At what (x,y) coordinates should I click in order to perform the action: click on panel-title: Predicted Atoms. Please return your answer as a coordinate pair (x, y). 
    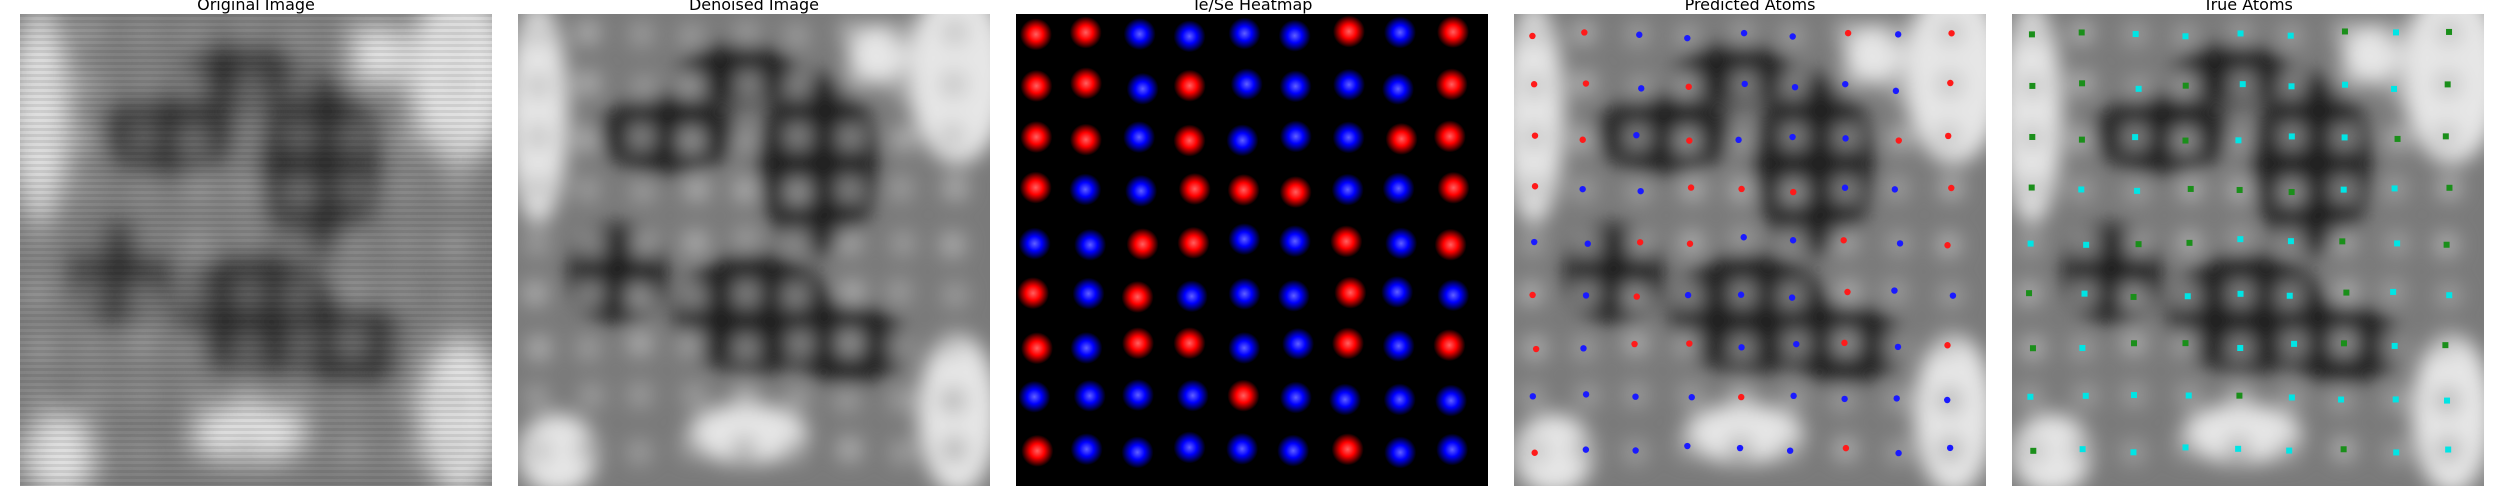
    Looking at the image, I should click on (1750, 7).